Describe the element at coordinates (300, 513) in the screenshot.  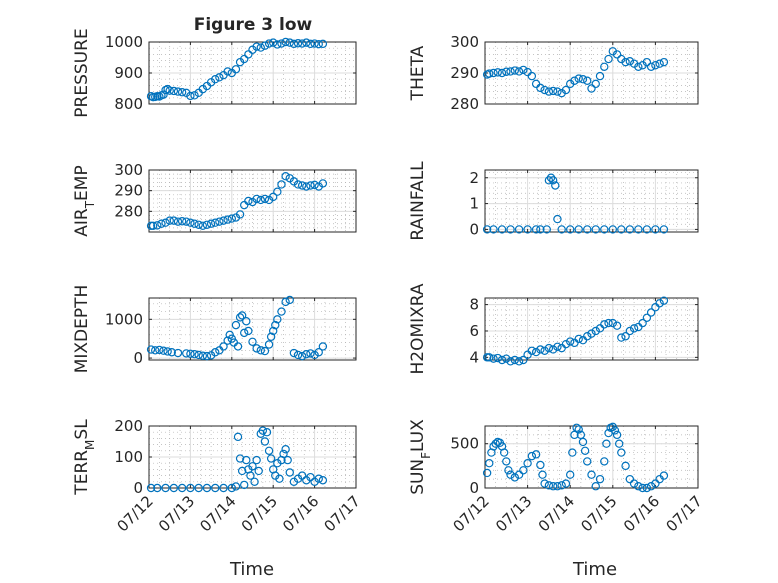
I see `panel-7-x-tick-label: 07/16` at that location.